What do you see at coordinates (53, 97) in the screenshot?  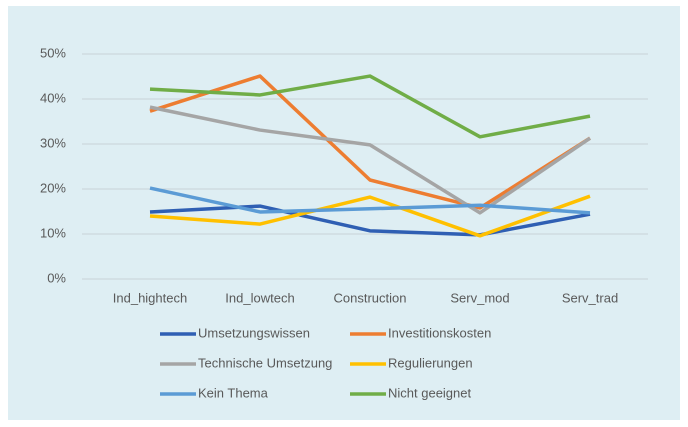 I see `y-tick-label: 40%` at bounding box center [53, 97].